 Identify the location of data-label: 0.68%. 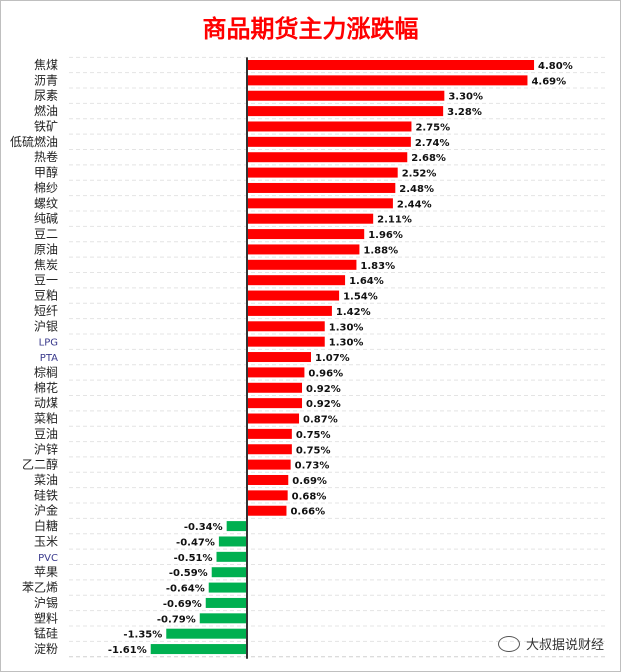
(309, 496).